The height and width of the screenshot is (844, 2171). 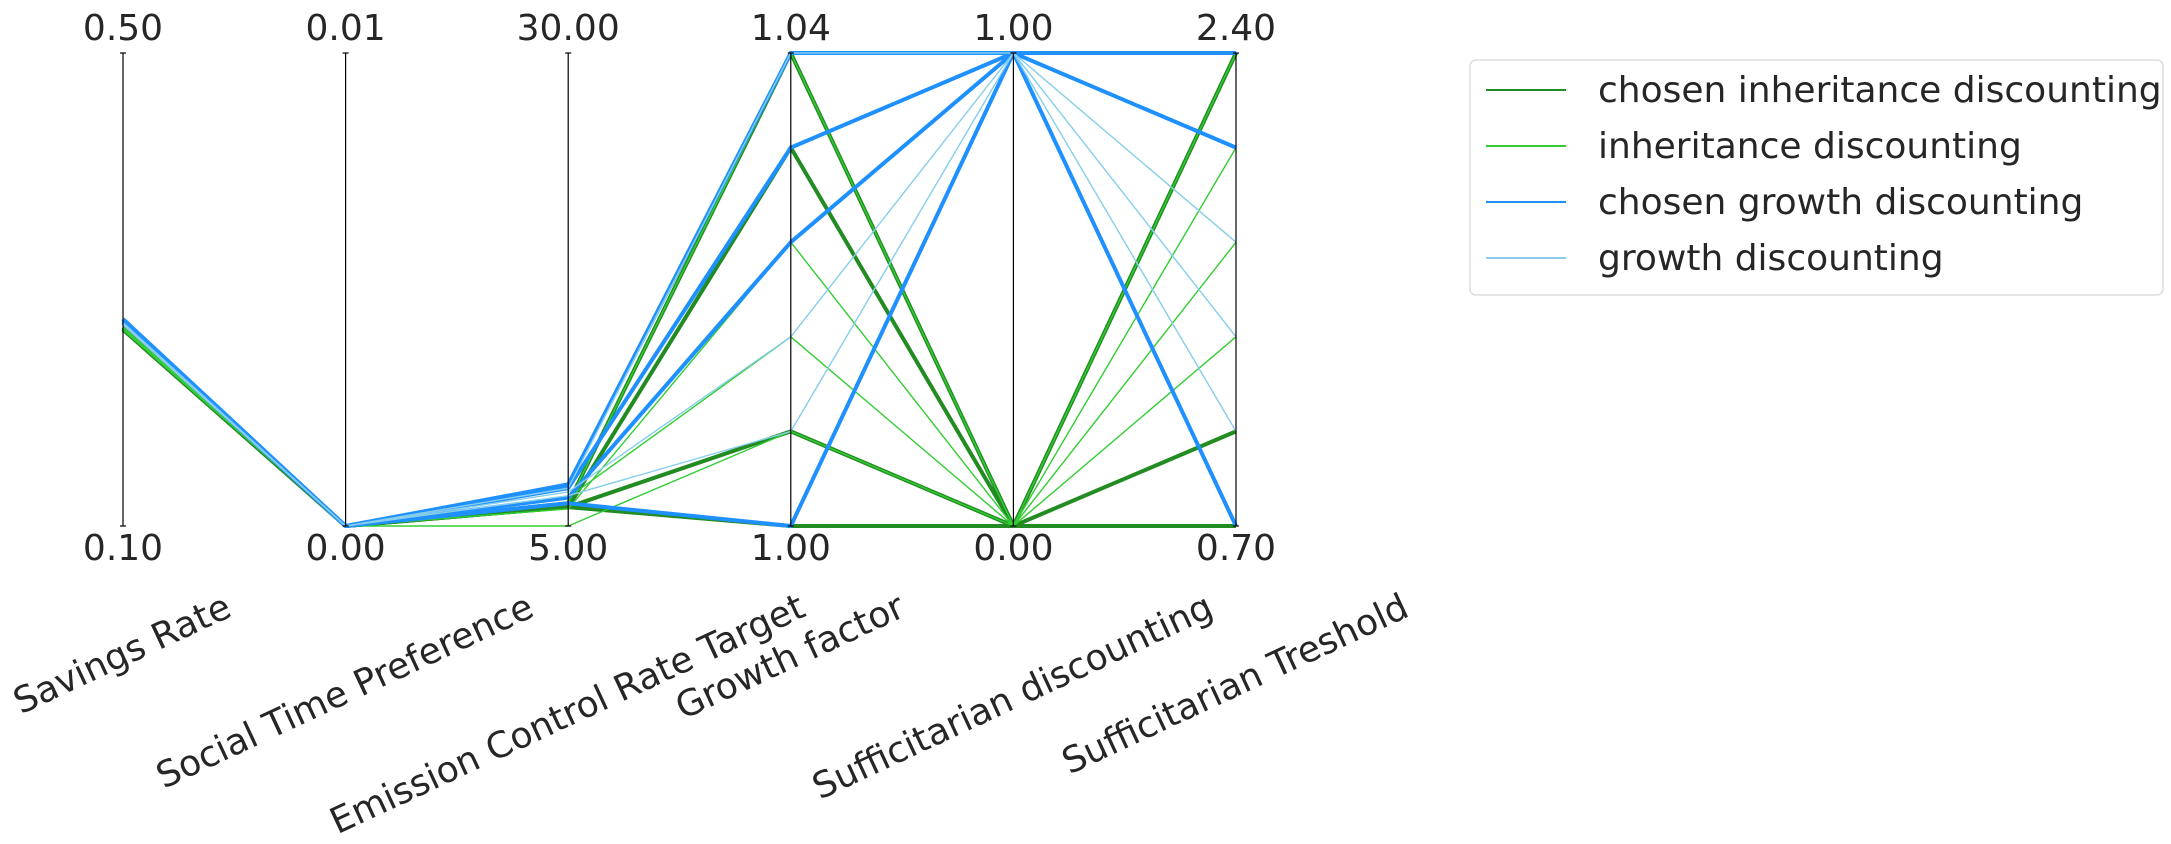 I want to click on legend-label: growth discounting, so click(x=1771, y=258).